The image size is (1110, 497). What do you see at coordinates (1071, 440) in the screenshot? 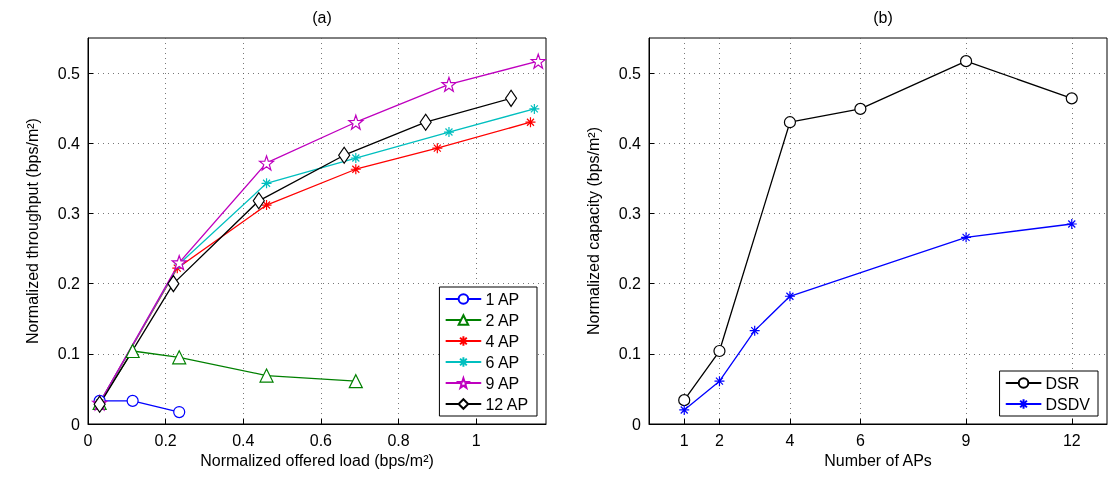
I see `x-tick-label: 12` at bounding box center [1071, 440].